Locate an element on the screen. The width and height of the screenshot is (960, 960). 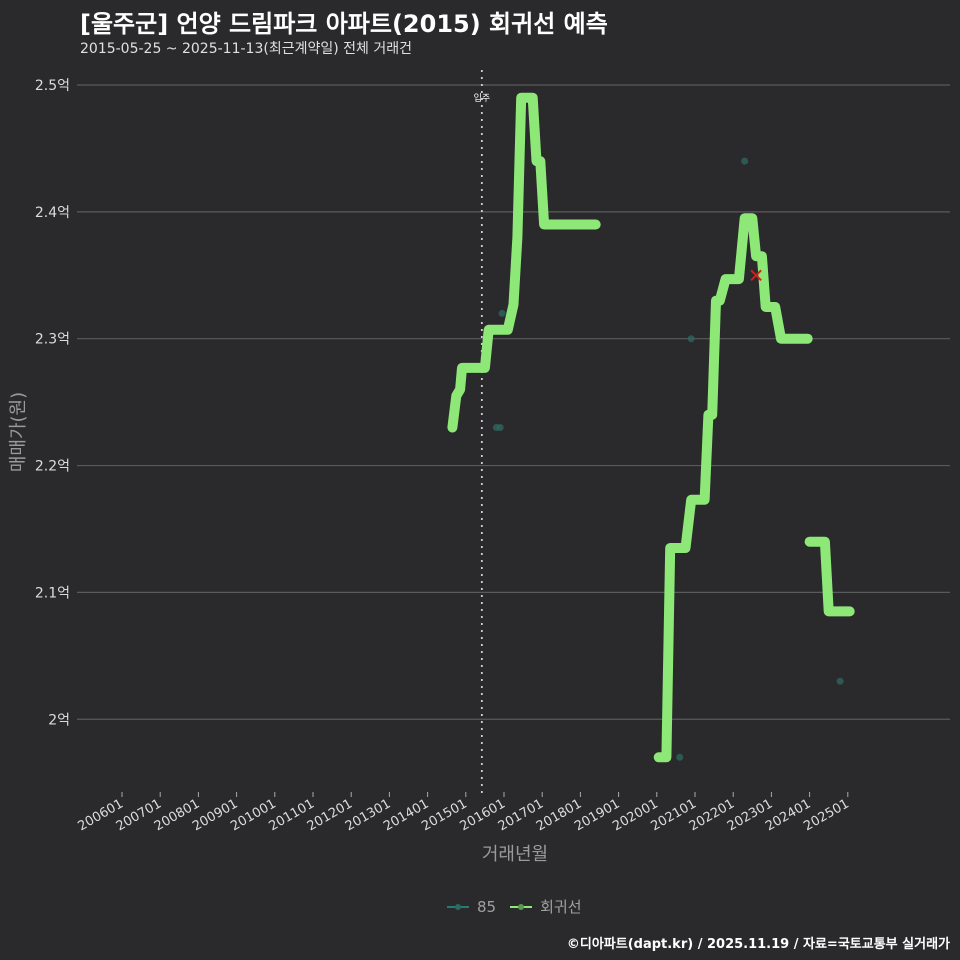
legend-key-regression is located at coordinates (521, 907).